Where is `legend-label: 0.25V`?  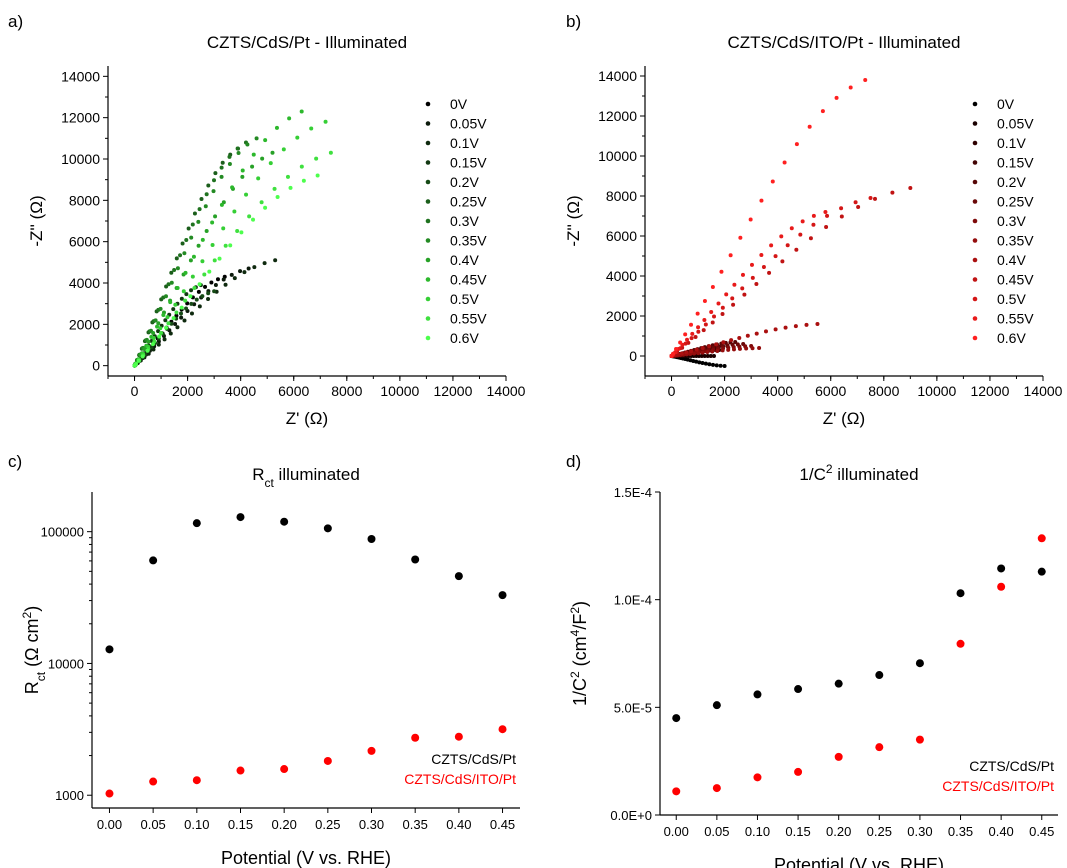 legend-label: 0.25V is located at coordinates (468, 202).